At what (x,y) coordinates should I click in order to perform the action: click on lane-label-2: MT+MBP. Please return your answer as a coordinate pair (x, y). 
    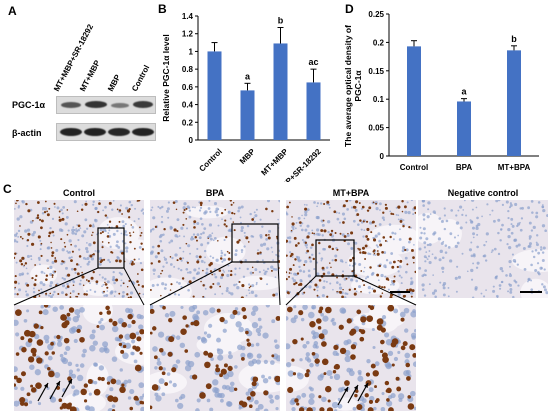
    Looking at the image, I should click on (90, 75).